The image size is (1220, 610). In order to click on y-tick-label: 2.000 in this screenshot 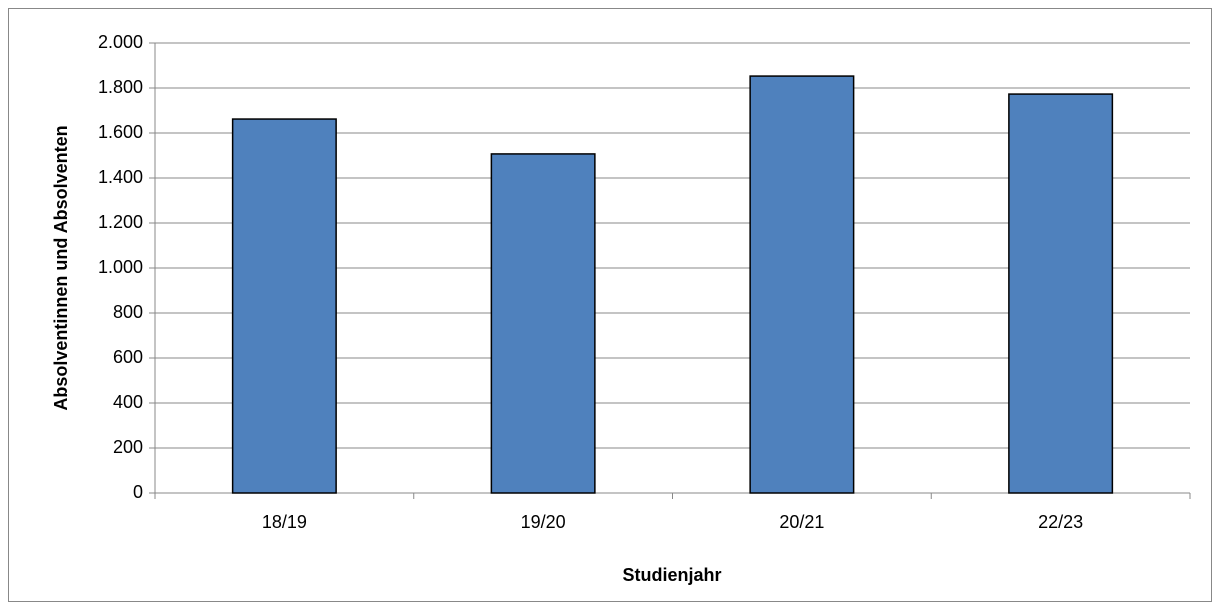, I will do `click(120, 42)`.